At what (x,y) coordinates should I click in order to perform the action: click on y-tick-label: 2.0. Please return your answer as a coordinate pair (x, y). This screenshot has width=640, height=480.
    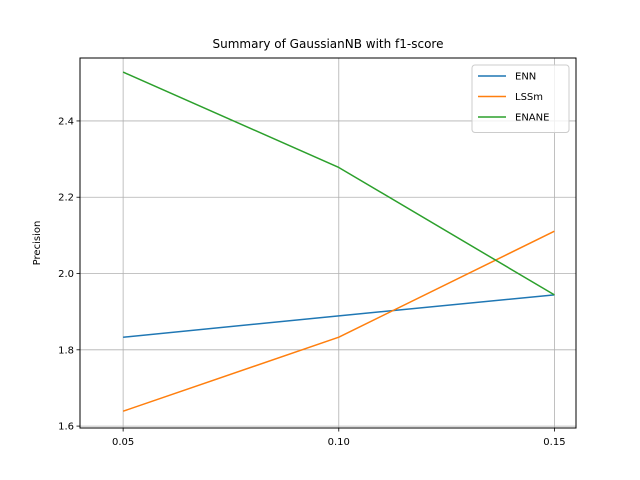
    Looking at the image, I should click on (66, 274).